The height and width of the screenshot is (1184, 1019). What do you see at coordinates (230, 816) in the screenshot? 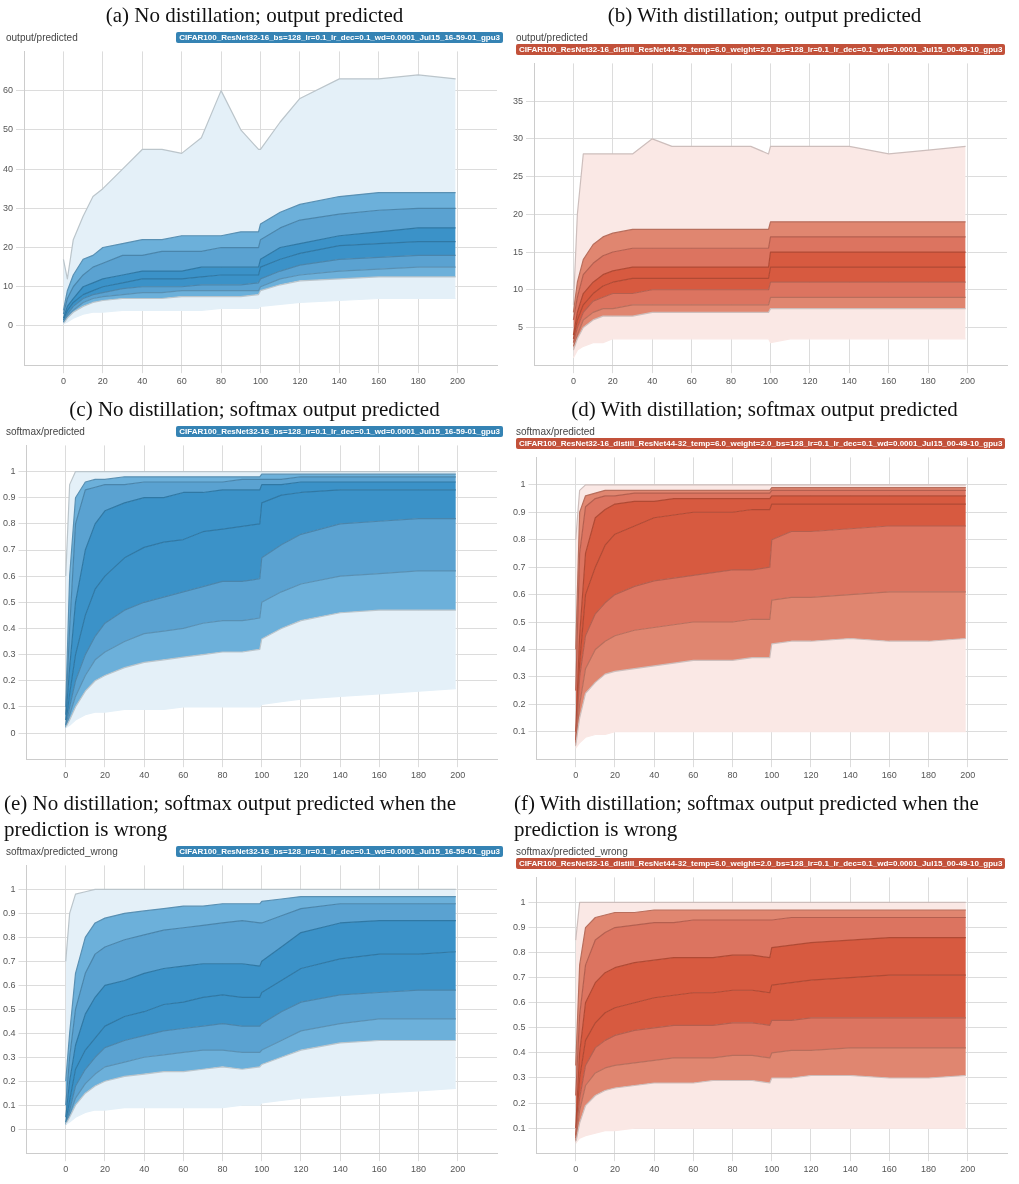
I see `chart-title: (e) No distillation; softmax output predicted when the prediction is wrong` at bounding box center [230, 816].